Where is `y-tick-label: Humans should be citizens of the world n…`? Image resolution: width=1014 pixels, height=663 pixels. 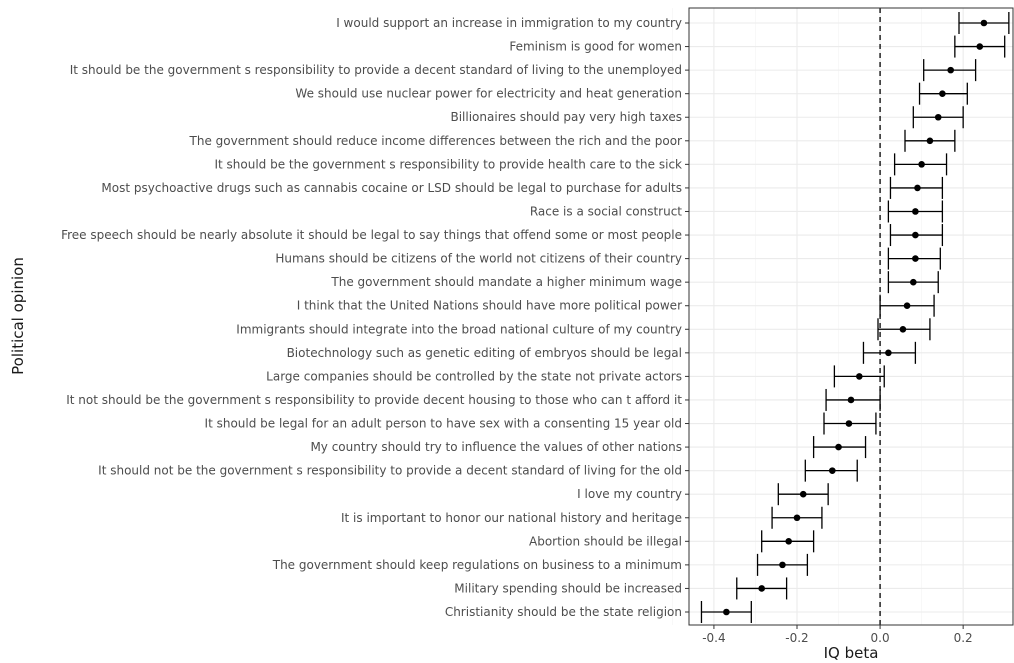 y-tick-label: Humans should be citizens of the world n… is located at coordinates (478, 259).